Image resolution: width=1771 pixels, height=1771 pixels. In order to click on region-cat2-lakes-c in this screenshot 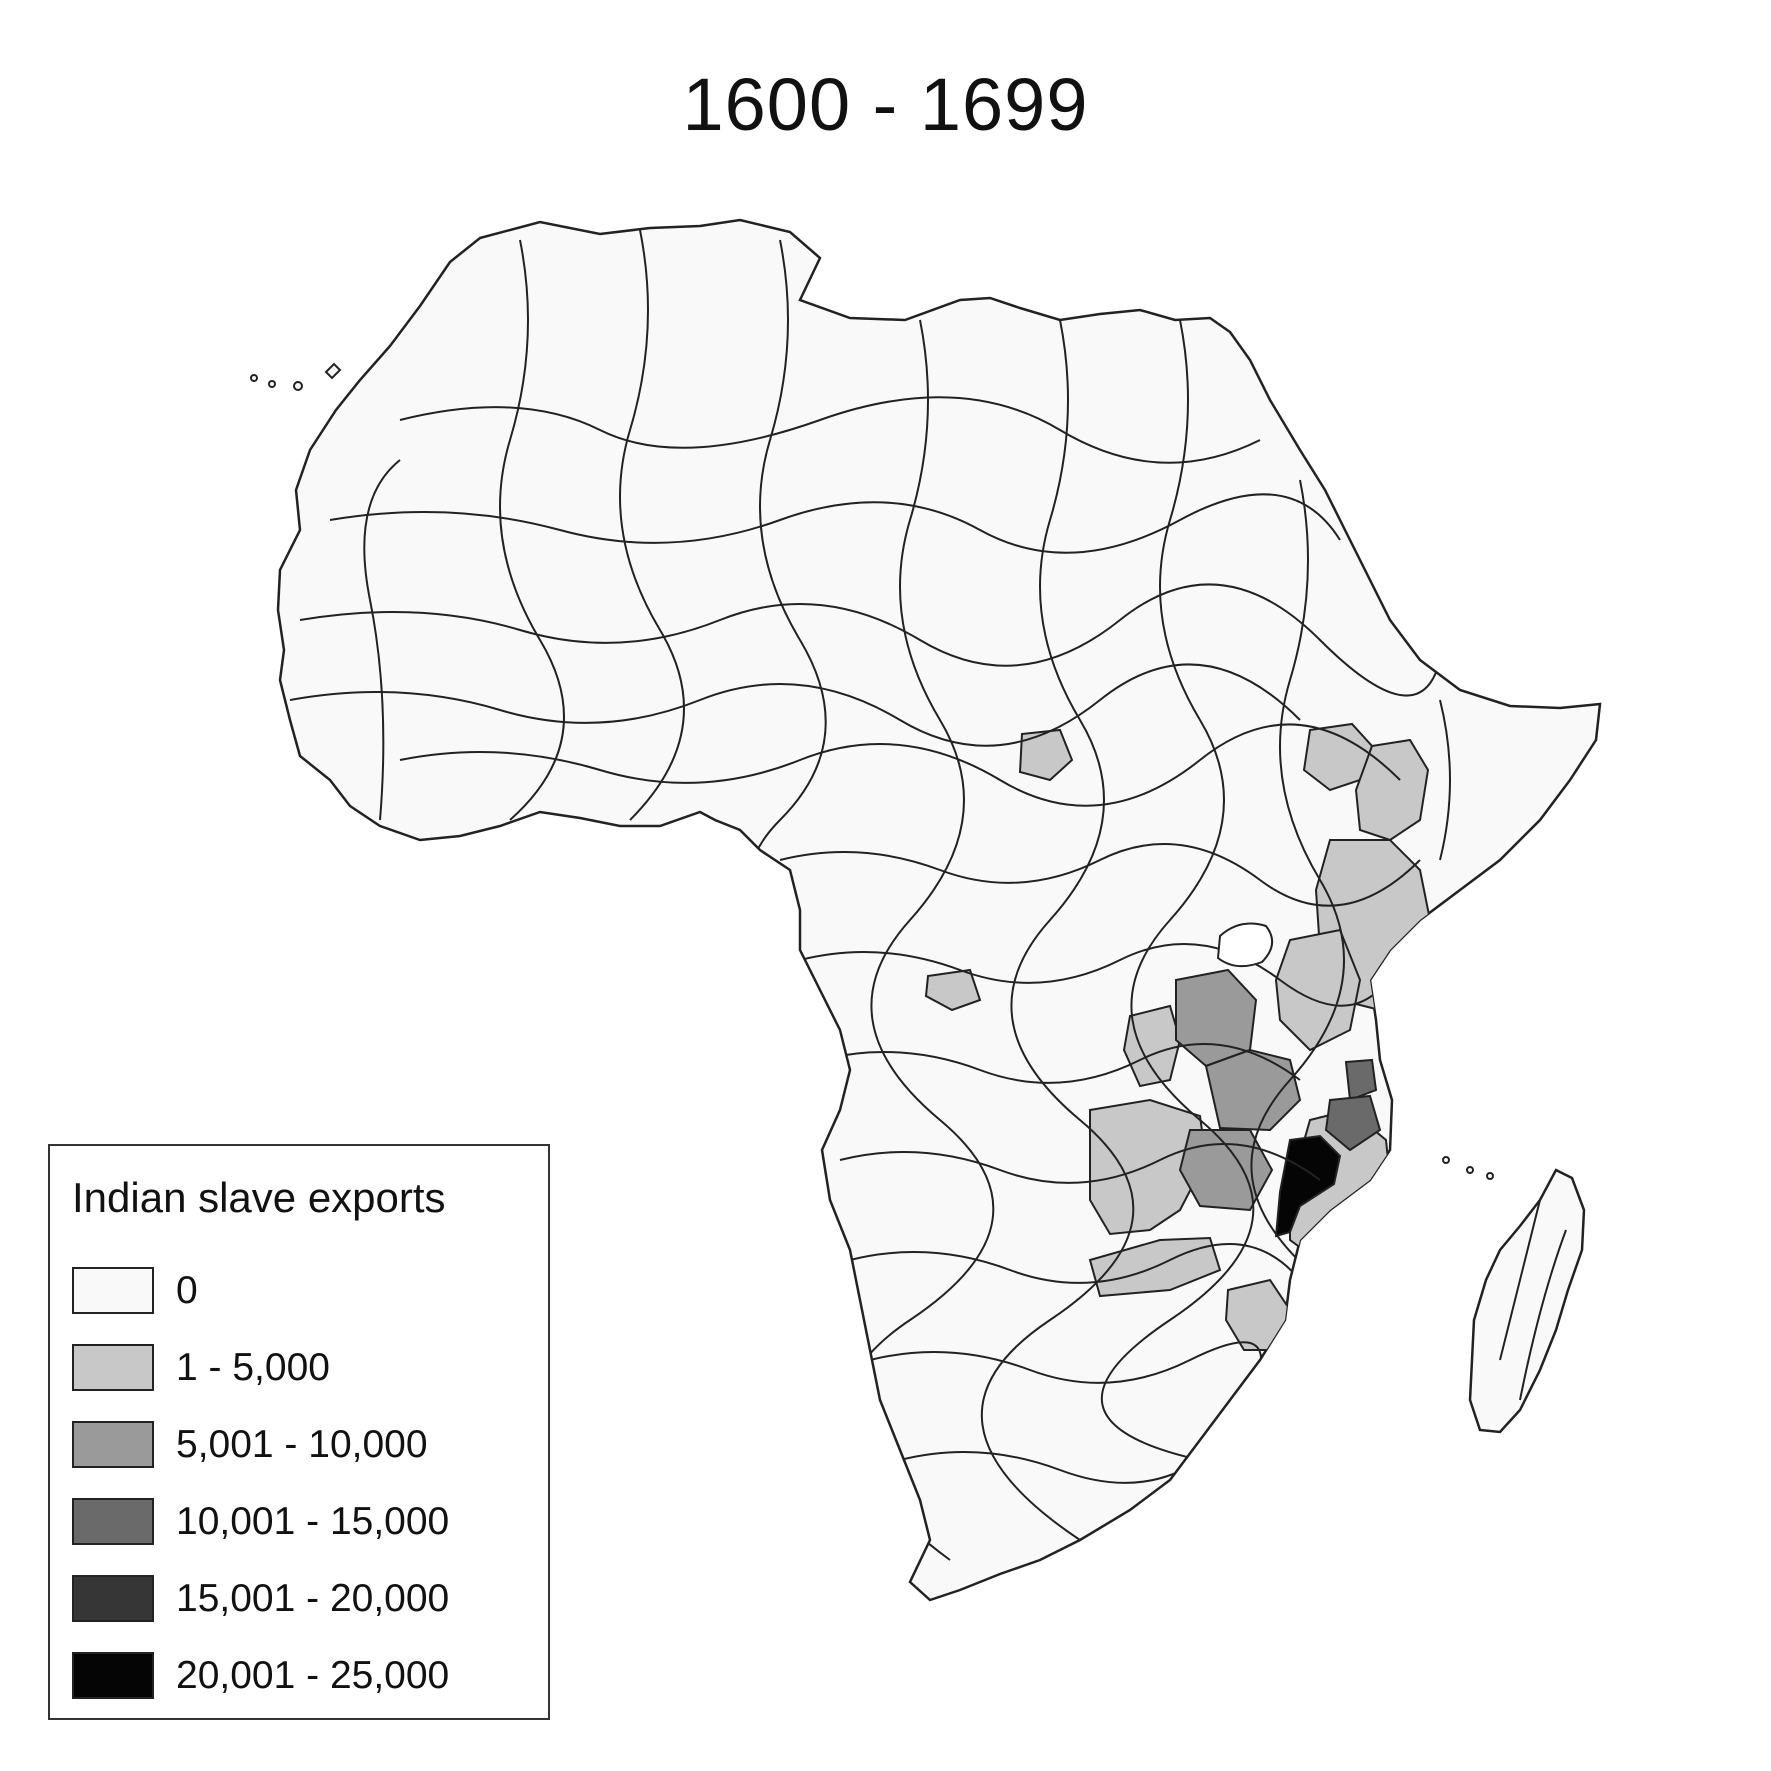, I will do `click(1226, 1170)`.